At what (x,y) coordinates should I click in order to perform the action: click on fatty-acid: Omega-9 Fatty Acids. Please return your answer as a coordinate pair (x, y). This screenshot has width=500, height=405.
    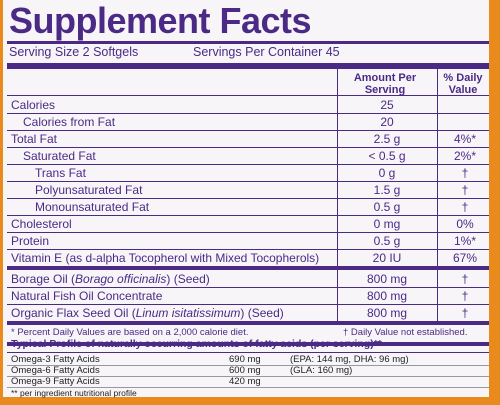
    Looking at the image, I should click on (55, 381).